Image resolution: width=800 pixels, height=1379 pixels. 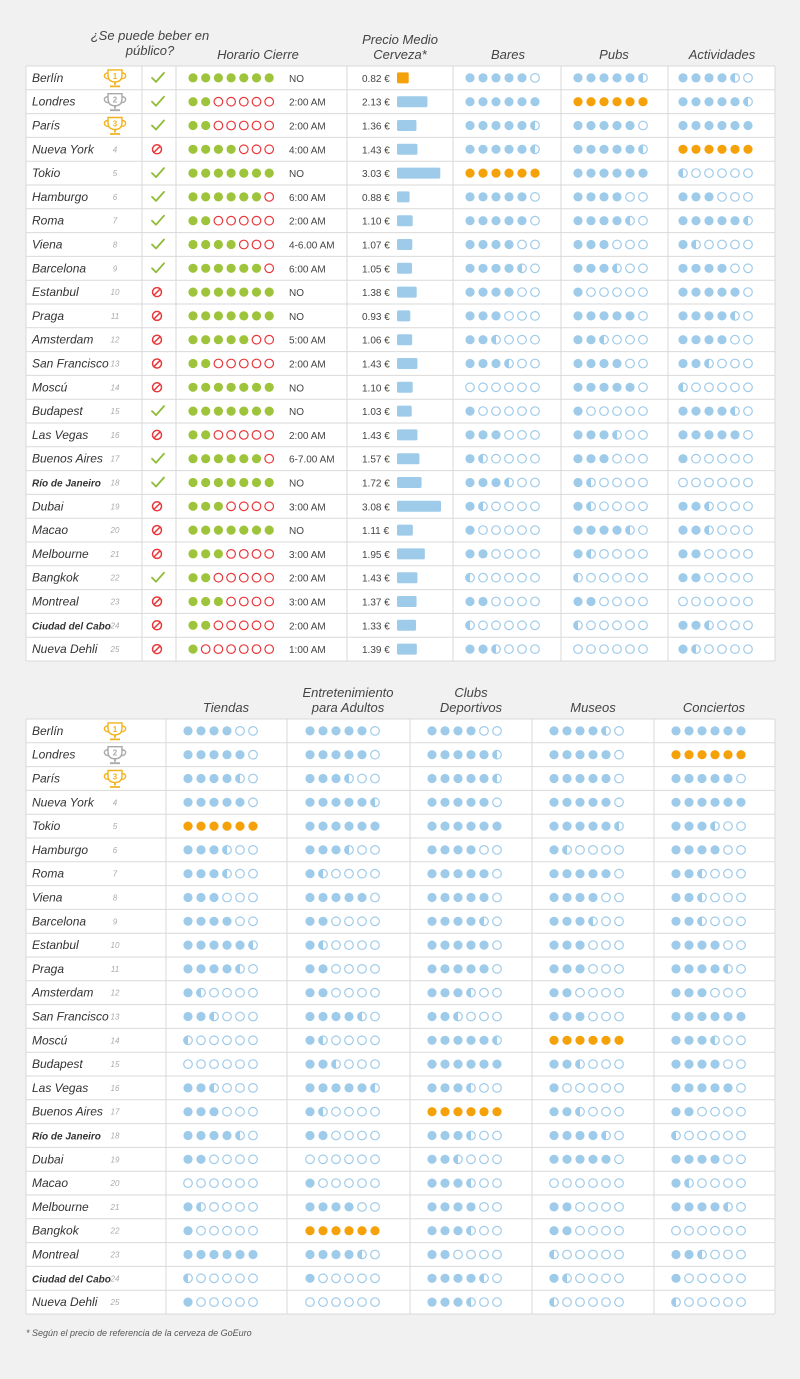 What do you see at coordinates (593, 707) in the screenshot?
I see `header-museos: Museos` at bounding box center [593, 707].